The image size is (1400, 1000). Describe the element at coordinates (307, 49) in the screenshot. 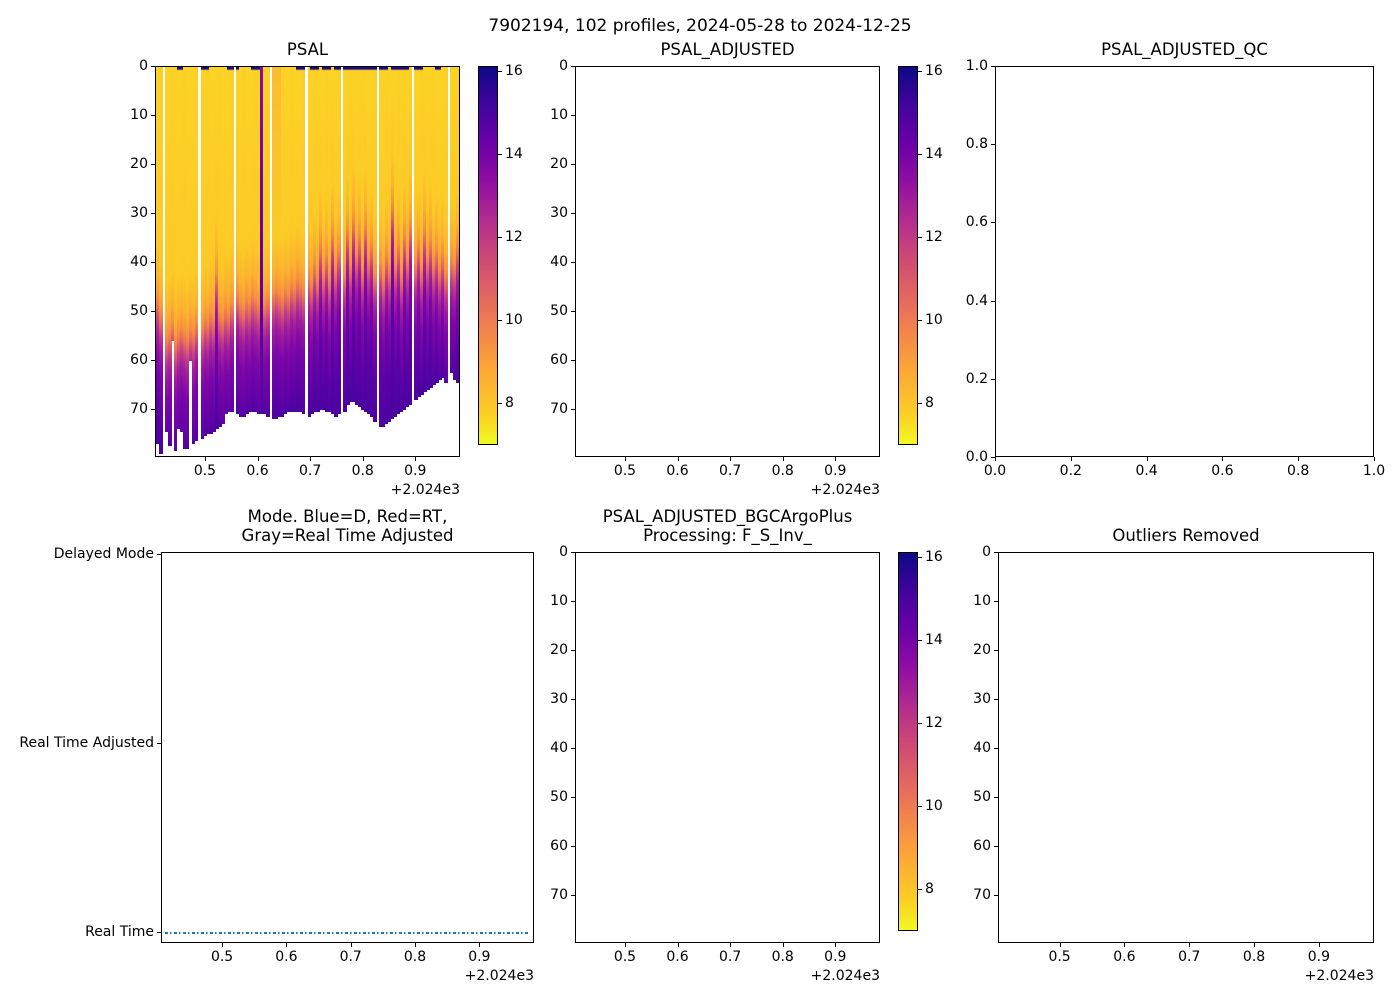

I see `plot-title: PSAL` at that location.